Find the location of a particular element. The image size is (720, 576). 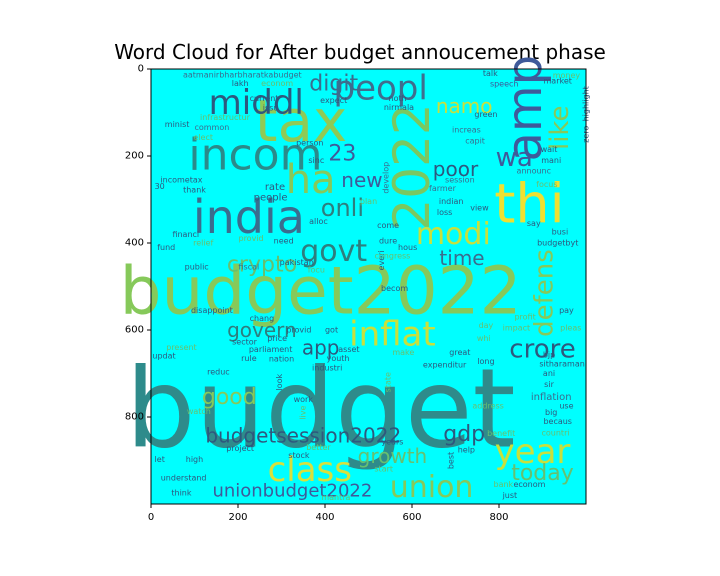

word-tax: tax is located at coordinates (301, 121).